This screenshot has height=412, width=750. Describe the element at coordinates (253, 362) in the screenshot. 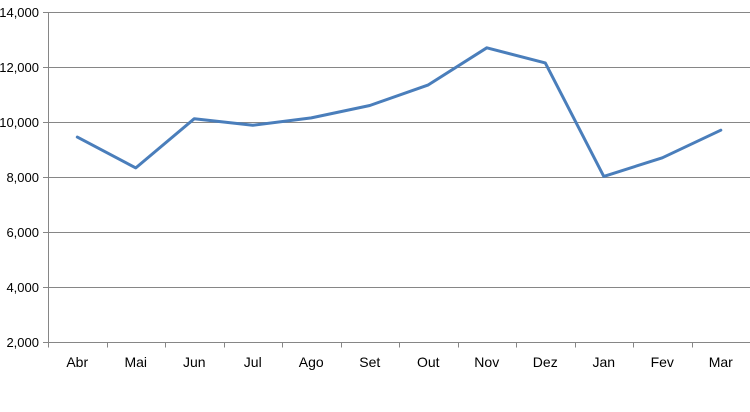

I see `x-tick-label: Jul` at that location.